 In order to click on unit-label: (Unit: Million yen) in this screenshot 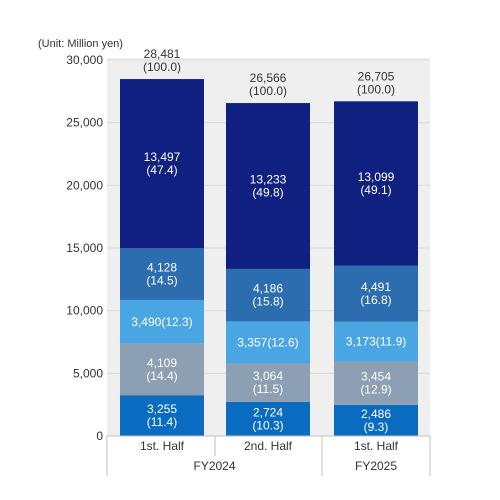, I will do `click(80, 44)`.